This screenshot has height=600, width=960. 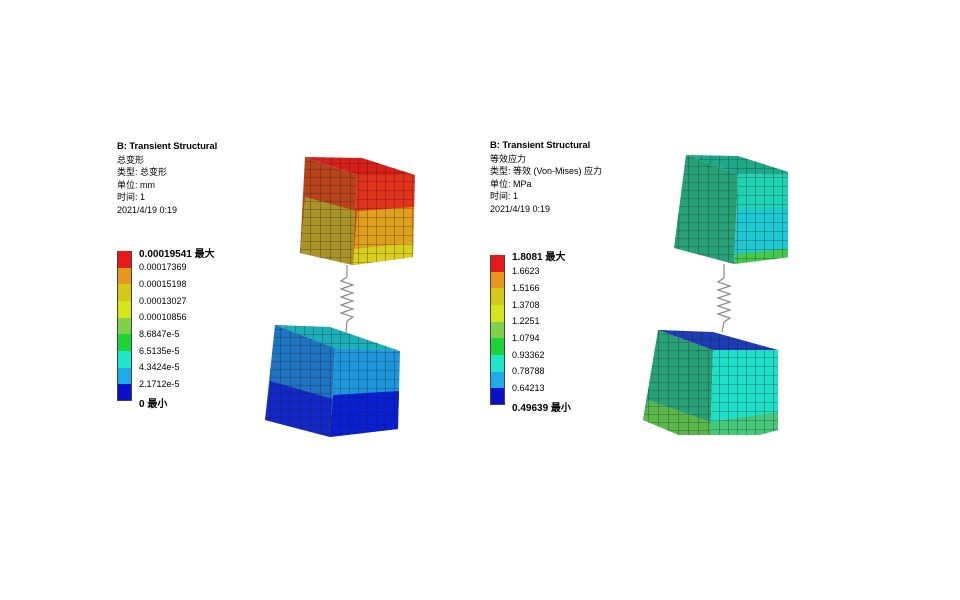 What do you see at coordinates (131, 159) in the screenshot?
I see `left-result-name: 总变形` at bounding box center [131, 159].